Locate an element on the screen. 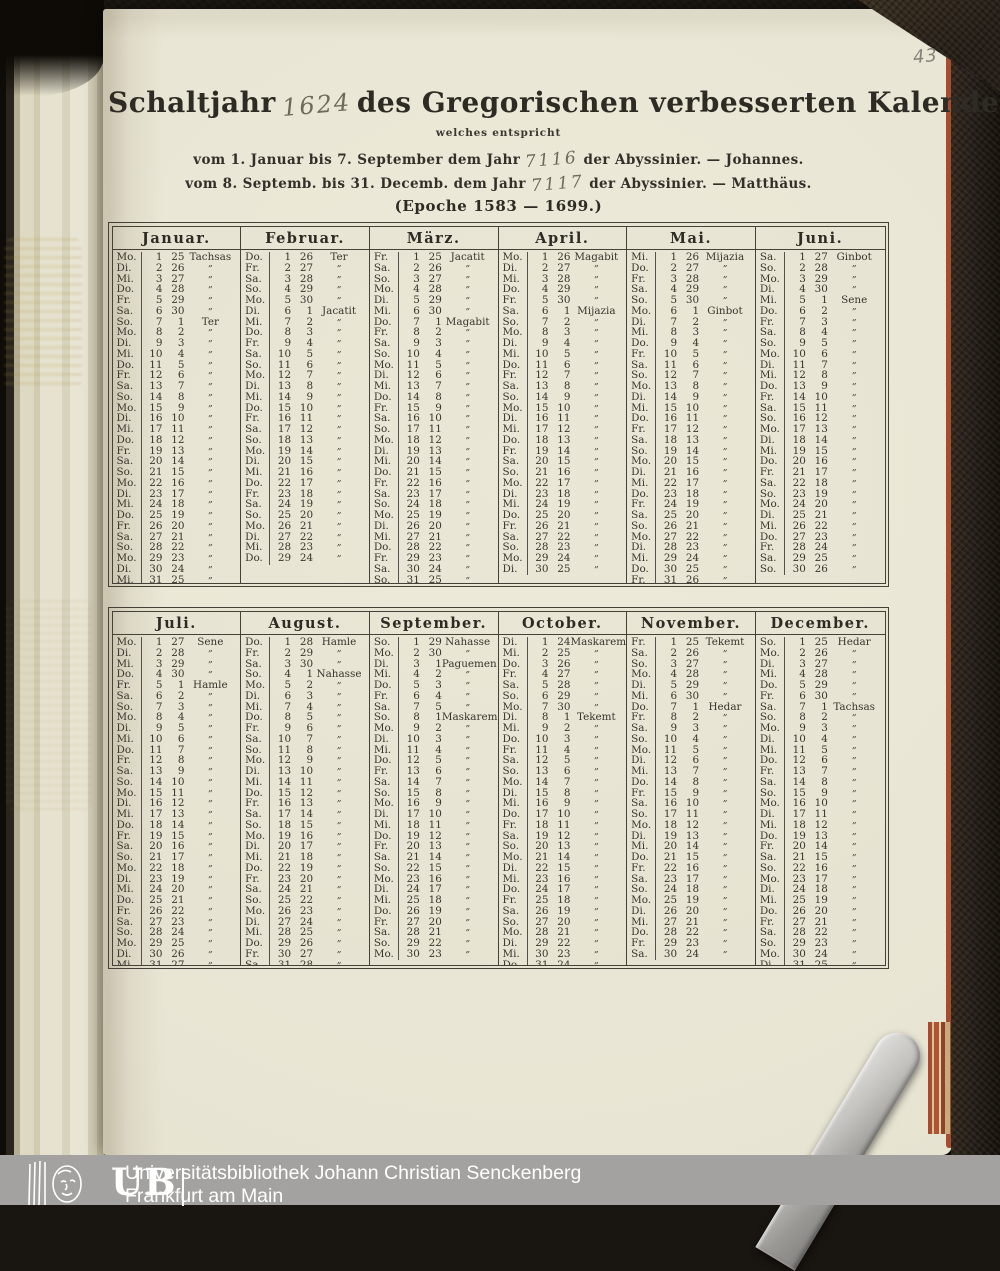 This screenshot has height=1271, width=1000. calendar-row: Do. 15 10” is located at coordinates (305, 408).